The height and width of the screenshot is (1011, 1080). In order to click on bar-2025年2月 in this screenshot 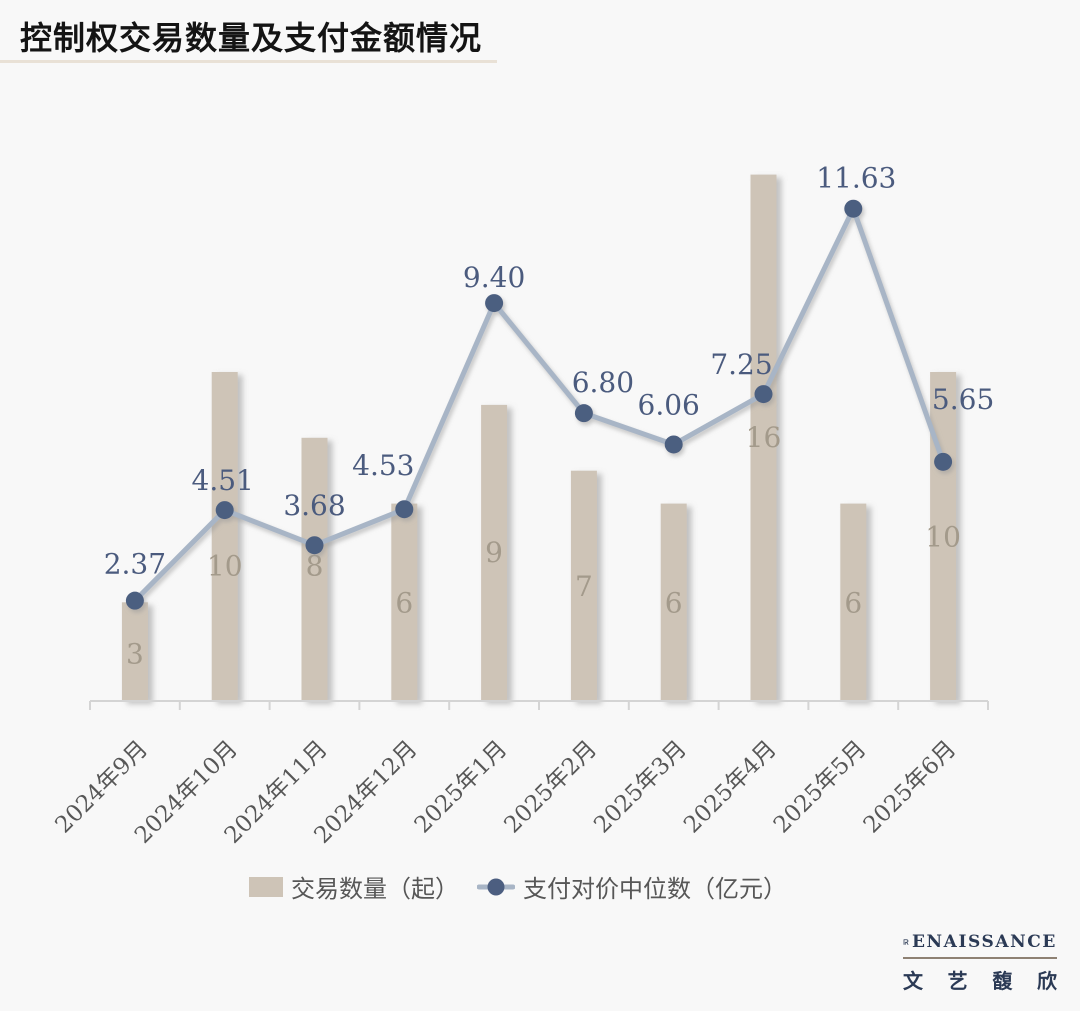, I will do `click(583, 585)`.